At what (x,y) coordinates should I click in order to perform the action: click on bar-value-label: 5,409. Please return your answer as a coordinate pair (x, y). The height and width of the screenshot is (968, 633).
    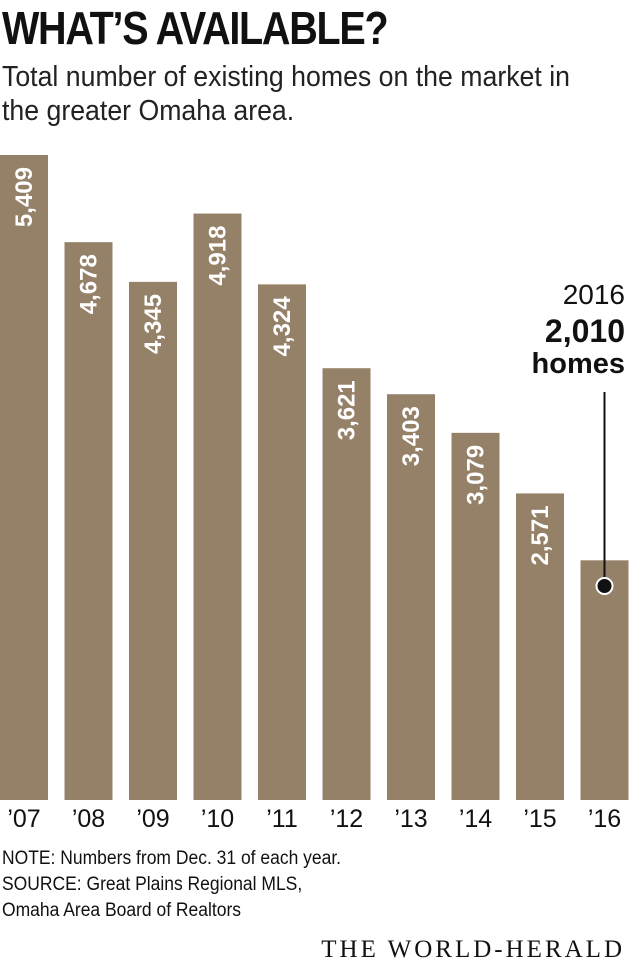
    Looking at the image, I should click on (24, 197).